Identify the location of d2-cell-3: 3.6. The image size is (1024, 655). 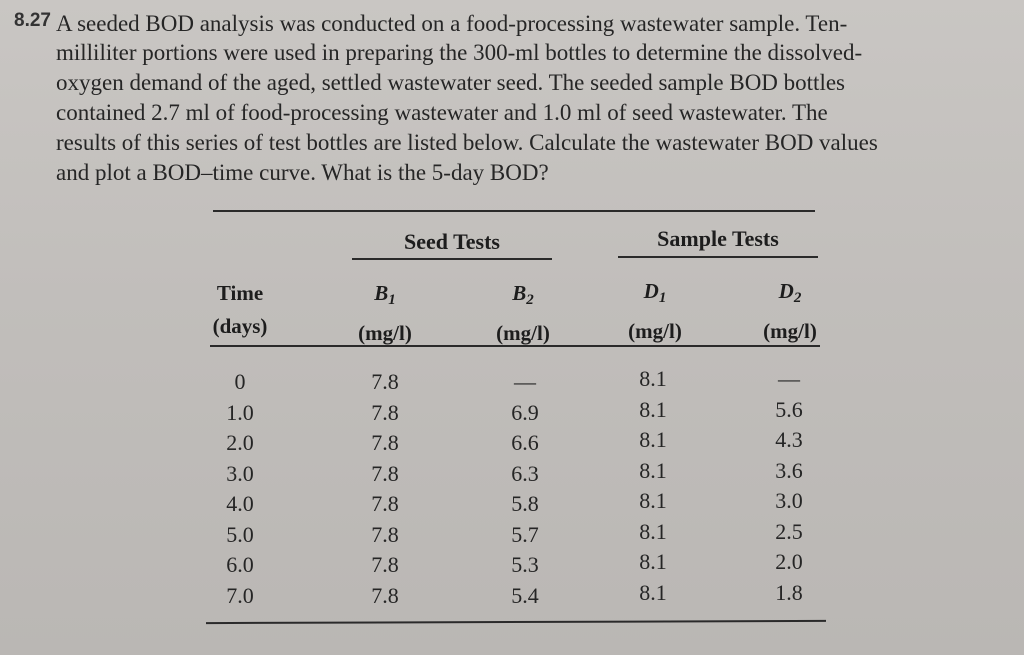
(789, 470).